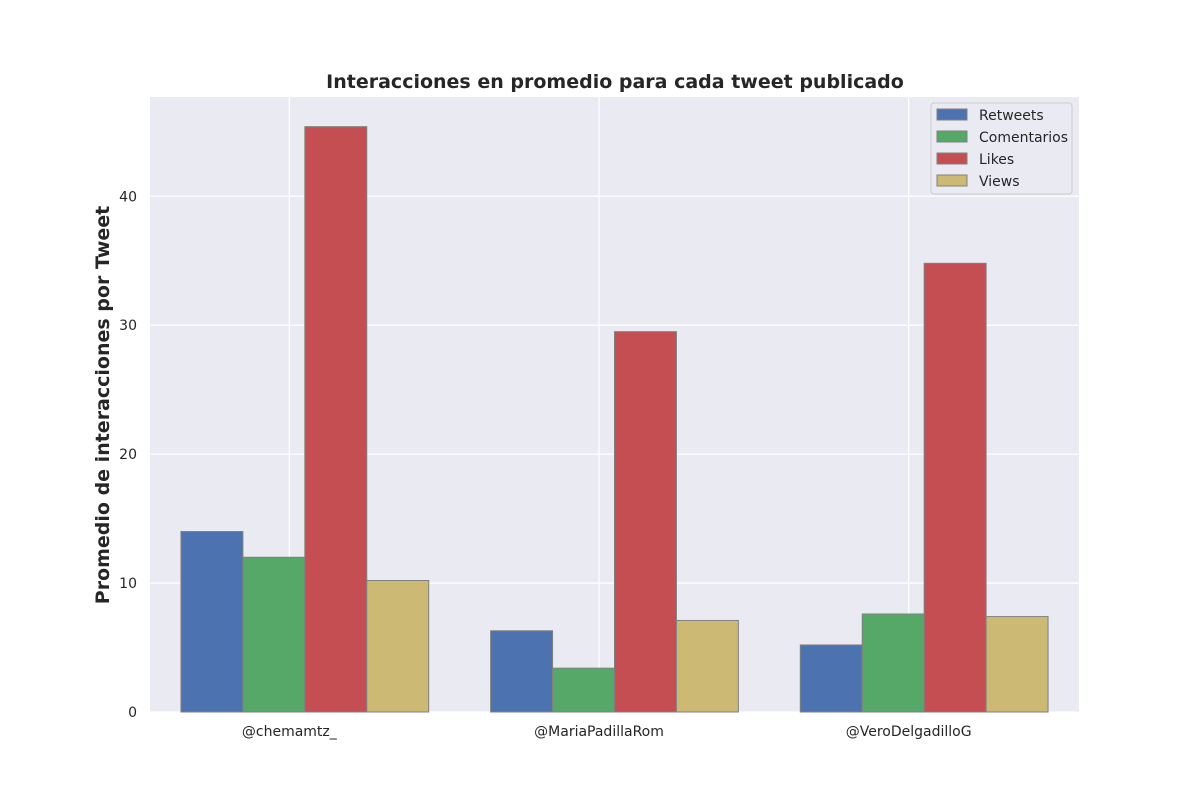 The image size is (1200, 800). Describe the element at coordinates (599, 732) in the screenshot. I see `x-tick-label: @MariaPadillaRom` at that location.